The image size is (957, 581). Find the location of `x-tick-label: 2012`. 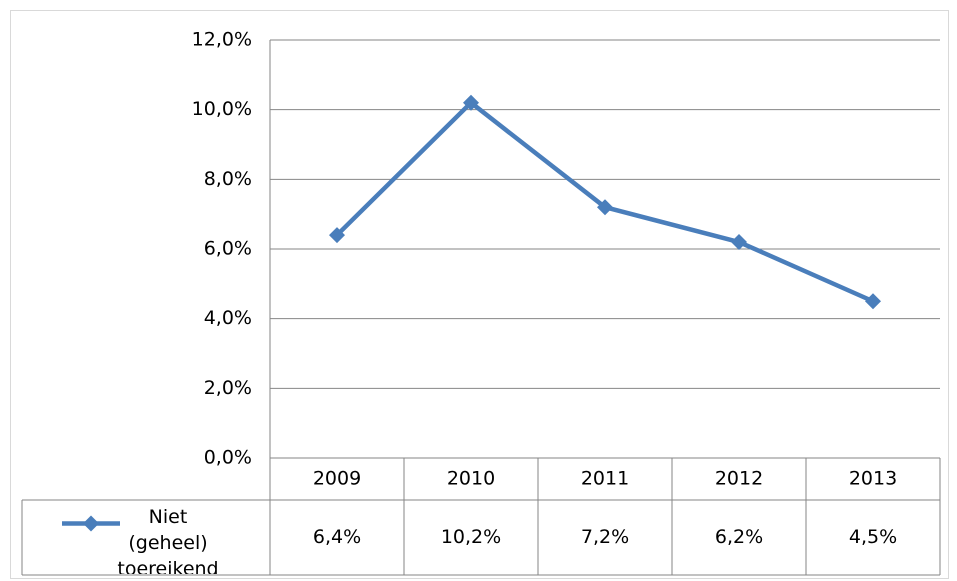

x-tick-label: 2012 is located at coordinates (739, 479).